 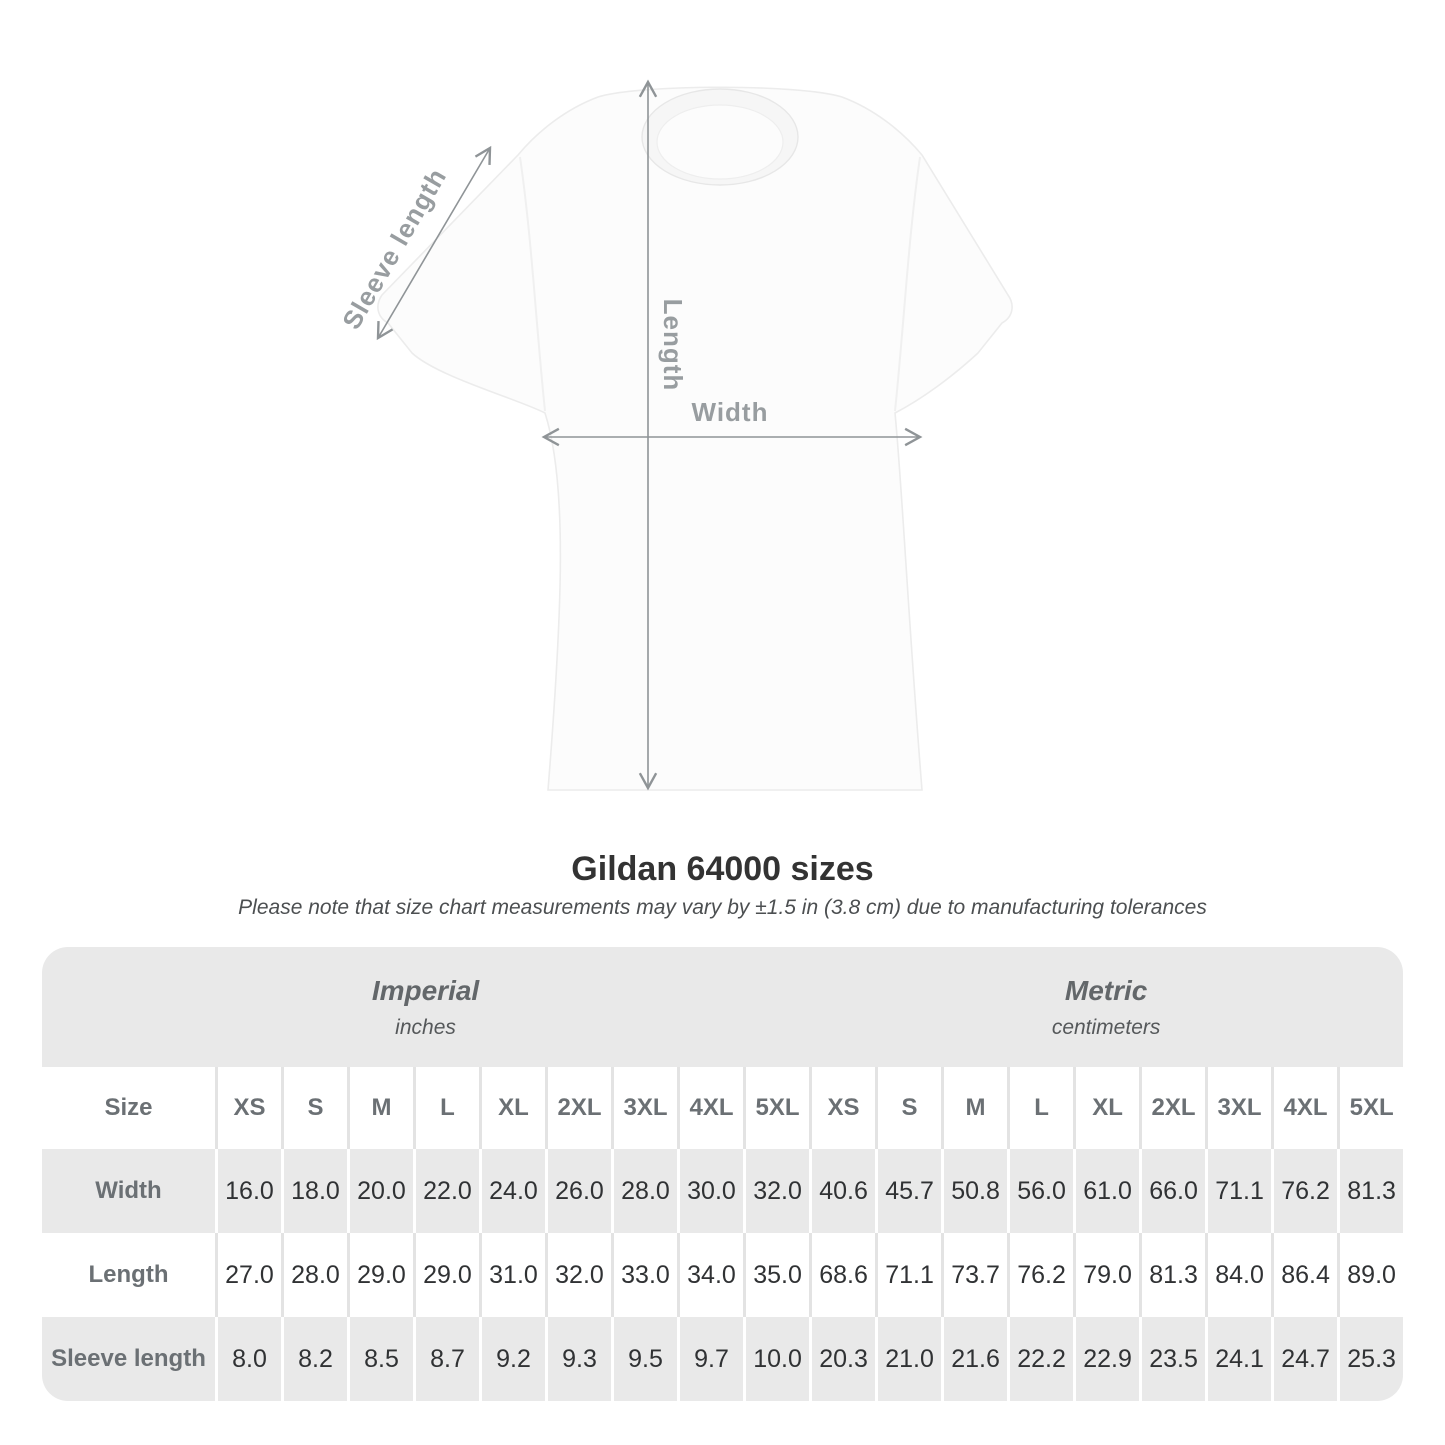 What do you see at coordinates (776, 1275) in the screenshot?
I see `measurement-cell: 35.0` at bounding box center [776, 1275].